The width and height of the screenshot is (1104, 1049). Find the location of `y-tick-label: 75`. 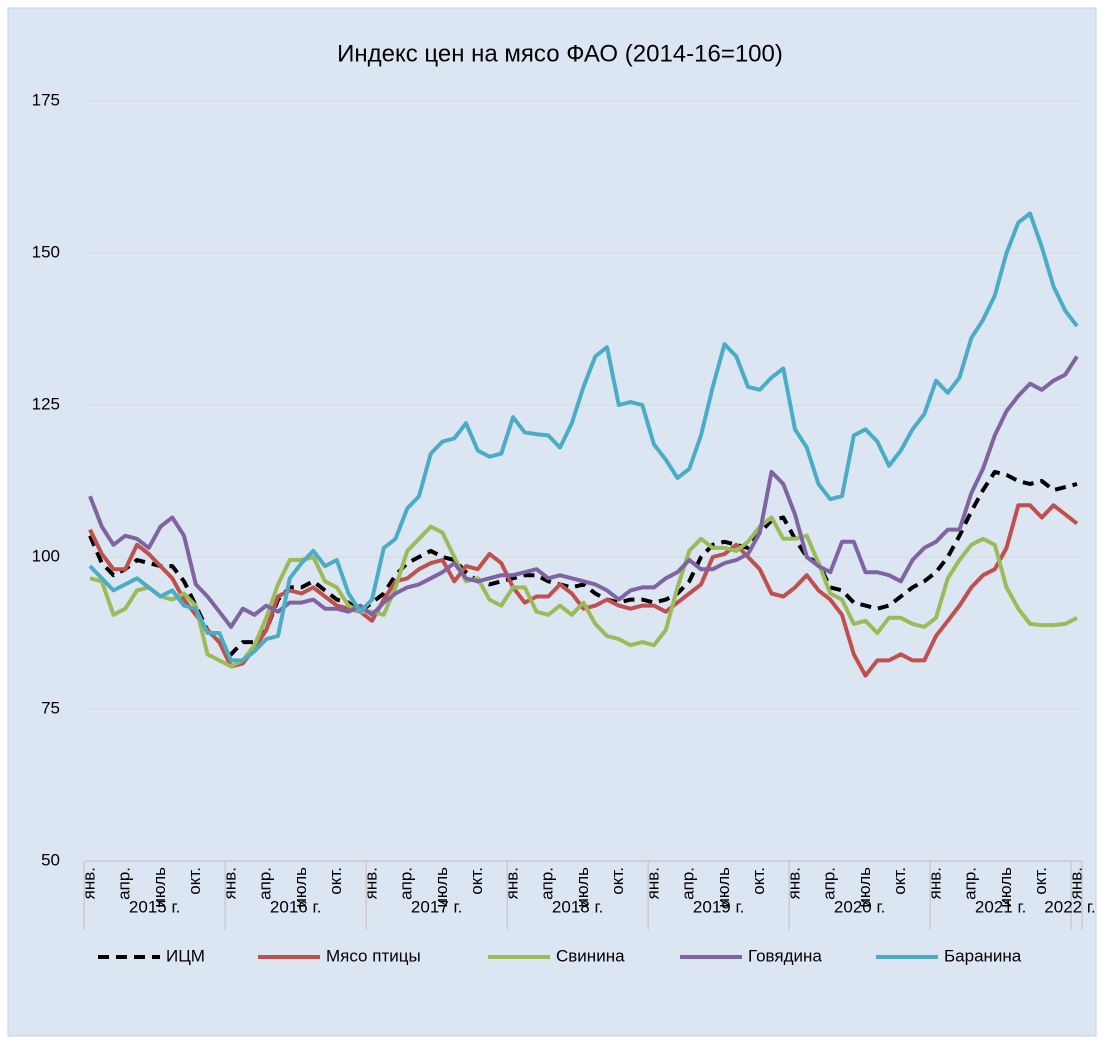

y-tick-label: 75 is located at coordinates (50, 707).